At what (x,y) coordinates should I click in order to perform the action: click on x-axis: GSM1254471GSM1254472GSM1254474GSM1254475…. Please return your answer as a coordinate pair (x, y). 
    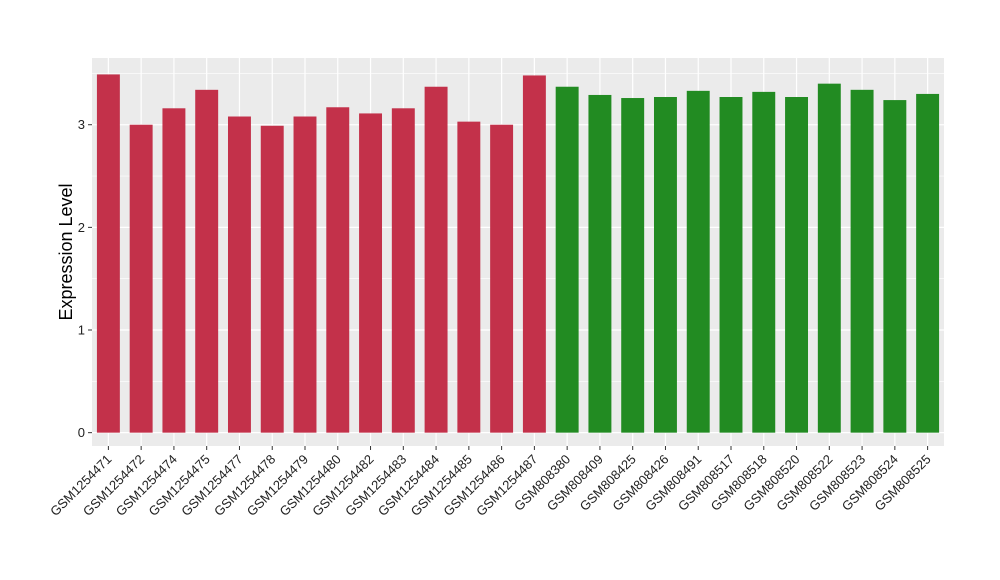
    Looking at the image, I should click on (490, 482).